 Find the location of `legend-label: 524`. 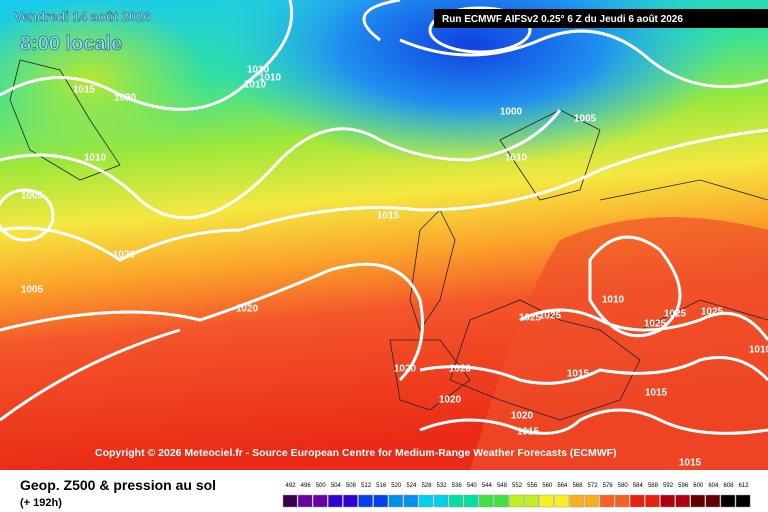

legend-label: 524 is located at coordinates (411, 486).